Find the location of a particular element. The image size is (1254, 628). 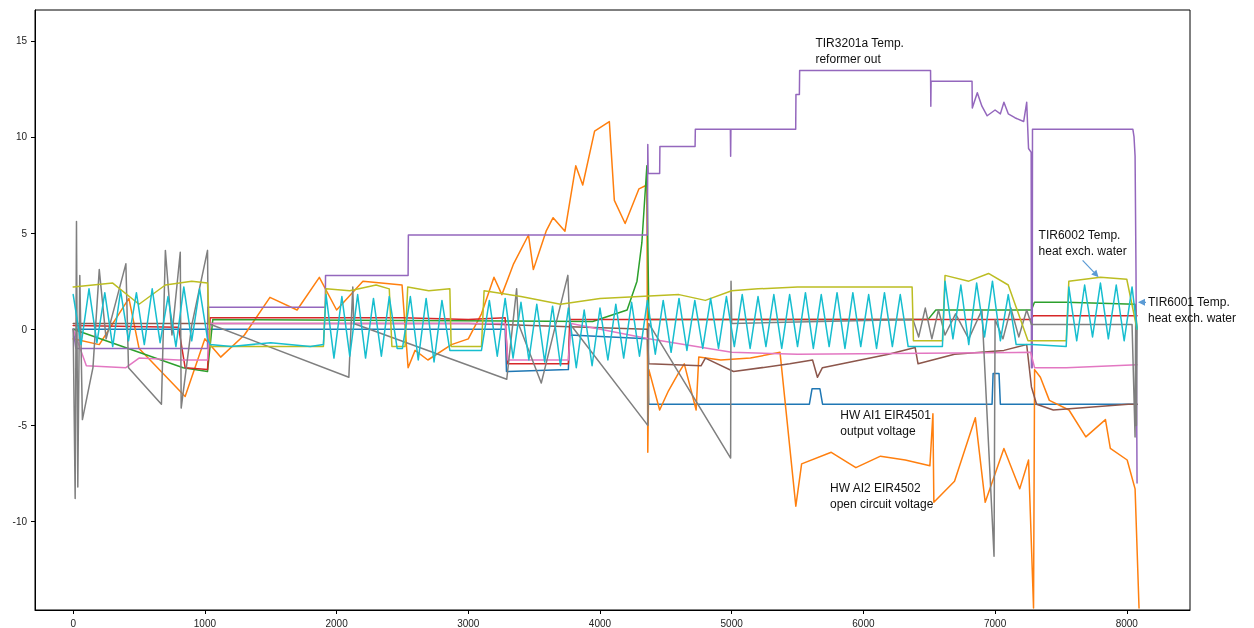

annotation: HW AI1 EIR4501 output voltage is located at coordinates (886, 423).